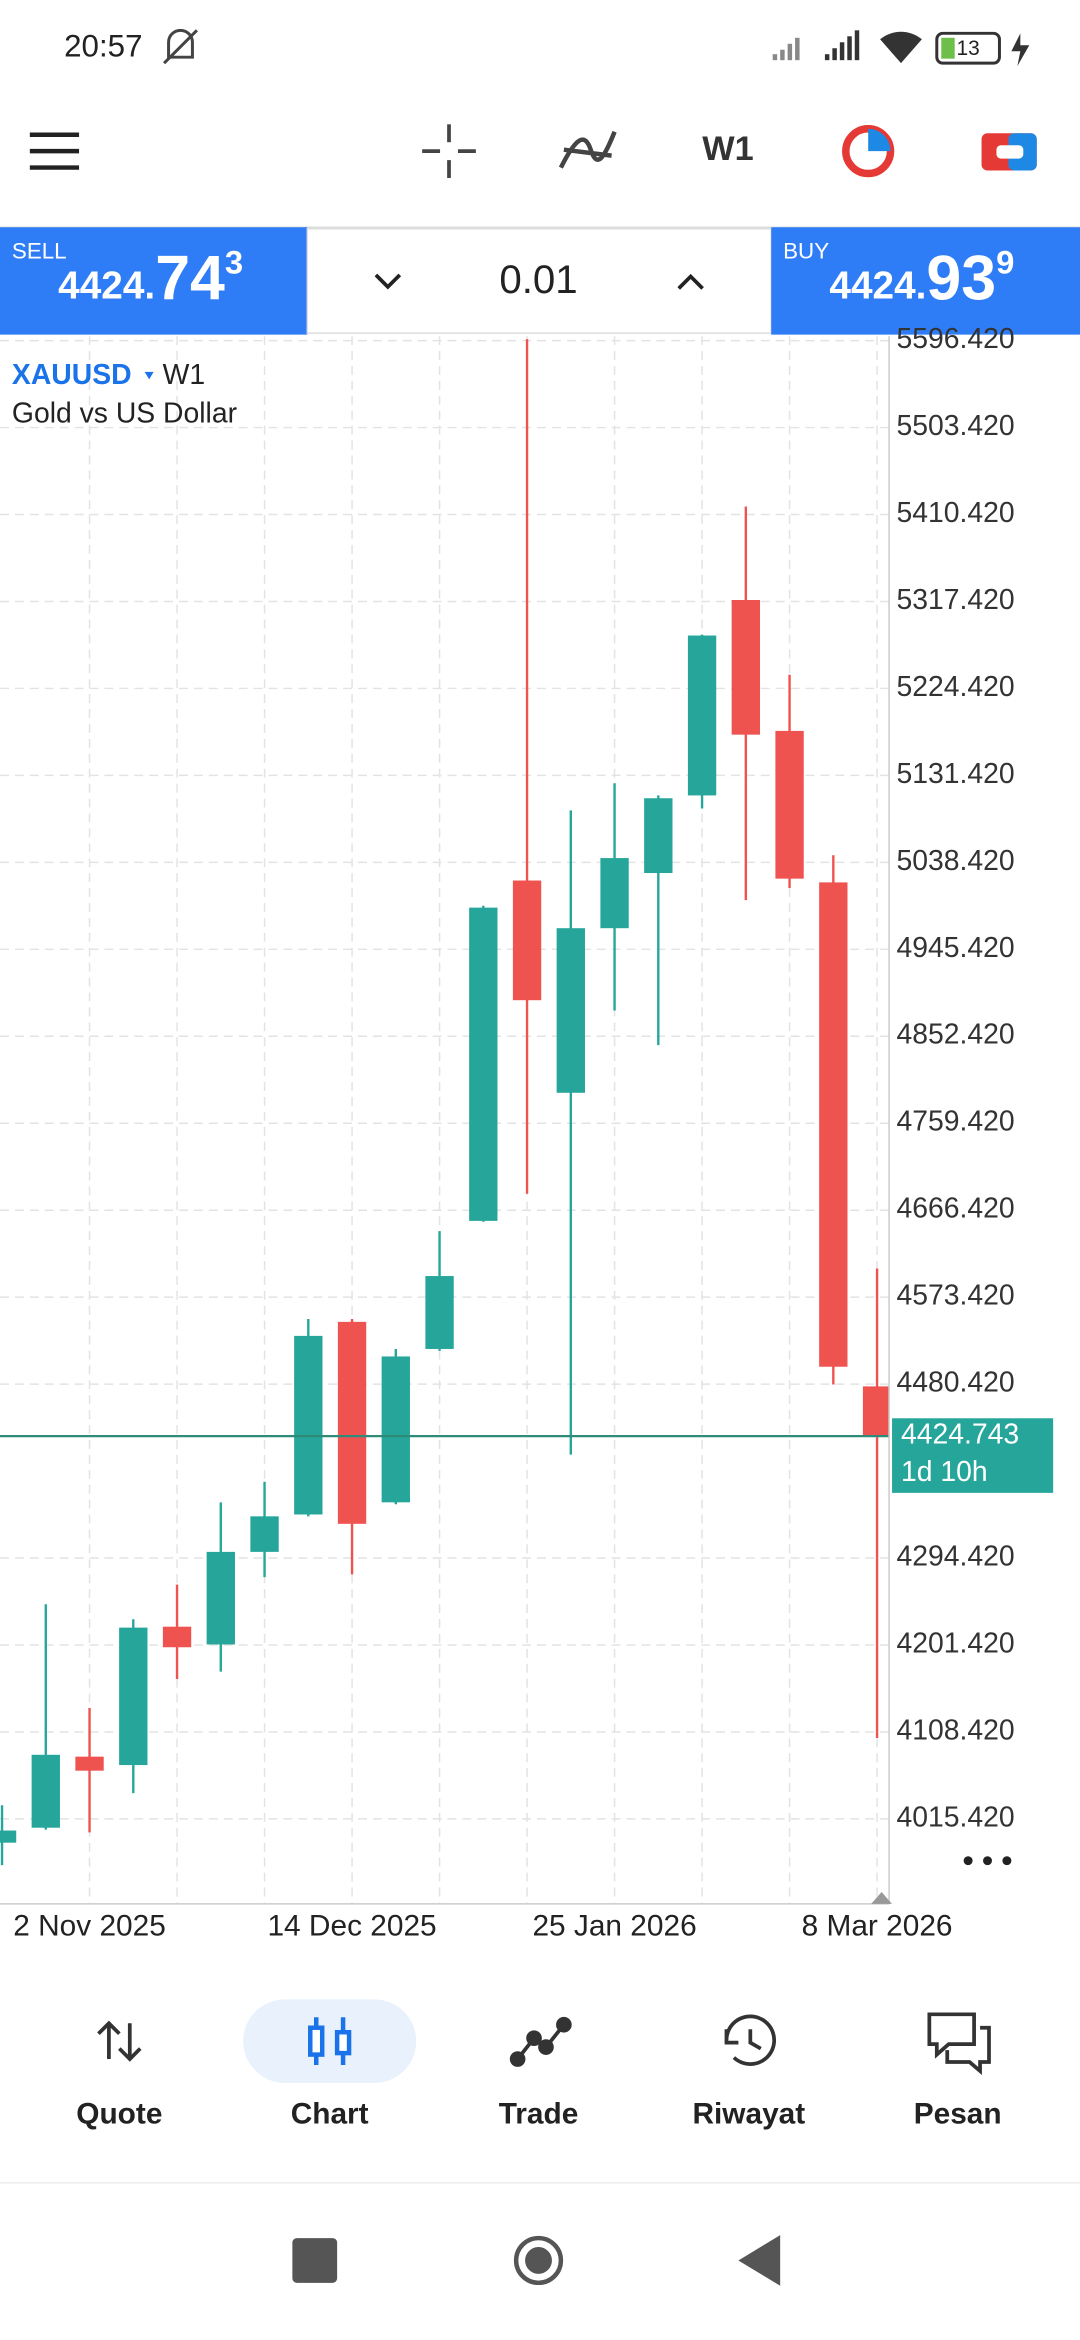 The image size is (1080, 2340). Describe the element at coordinates (538, 279) in the screenshot. I see `volume: 0.01` at that location.